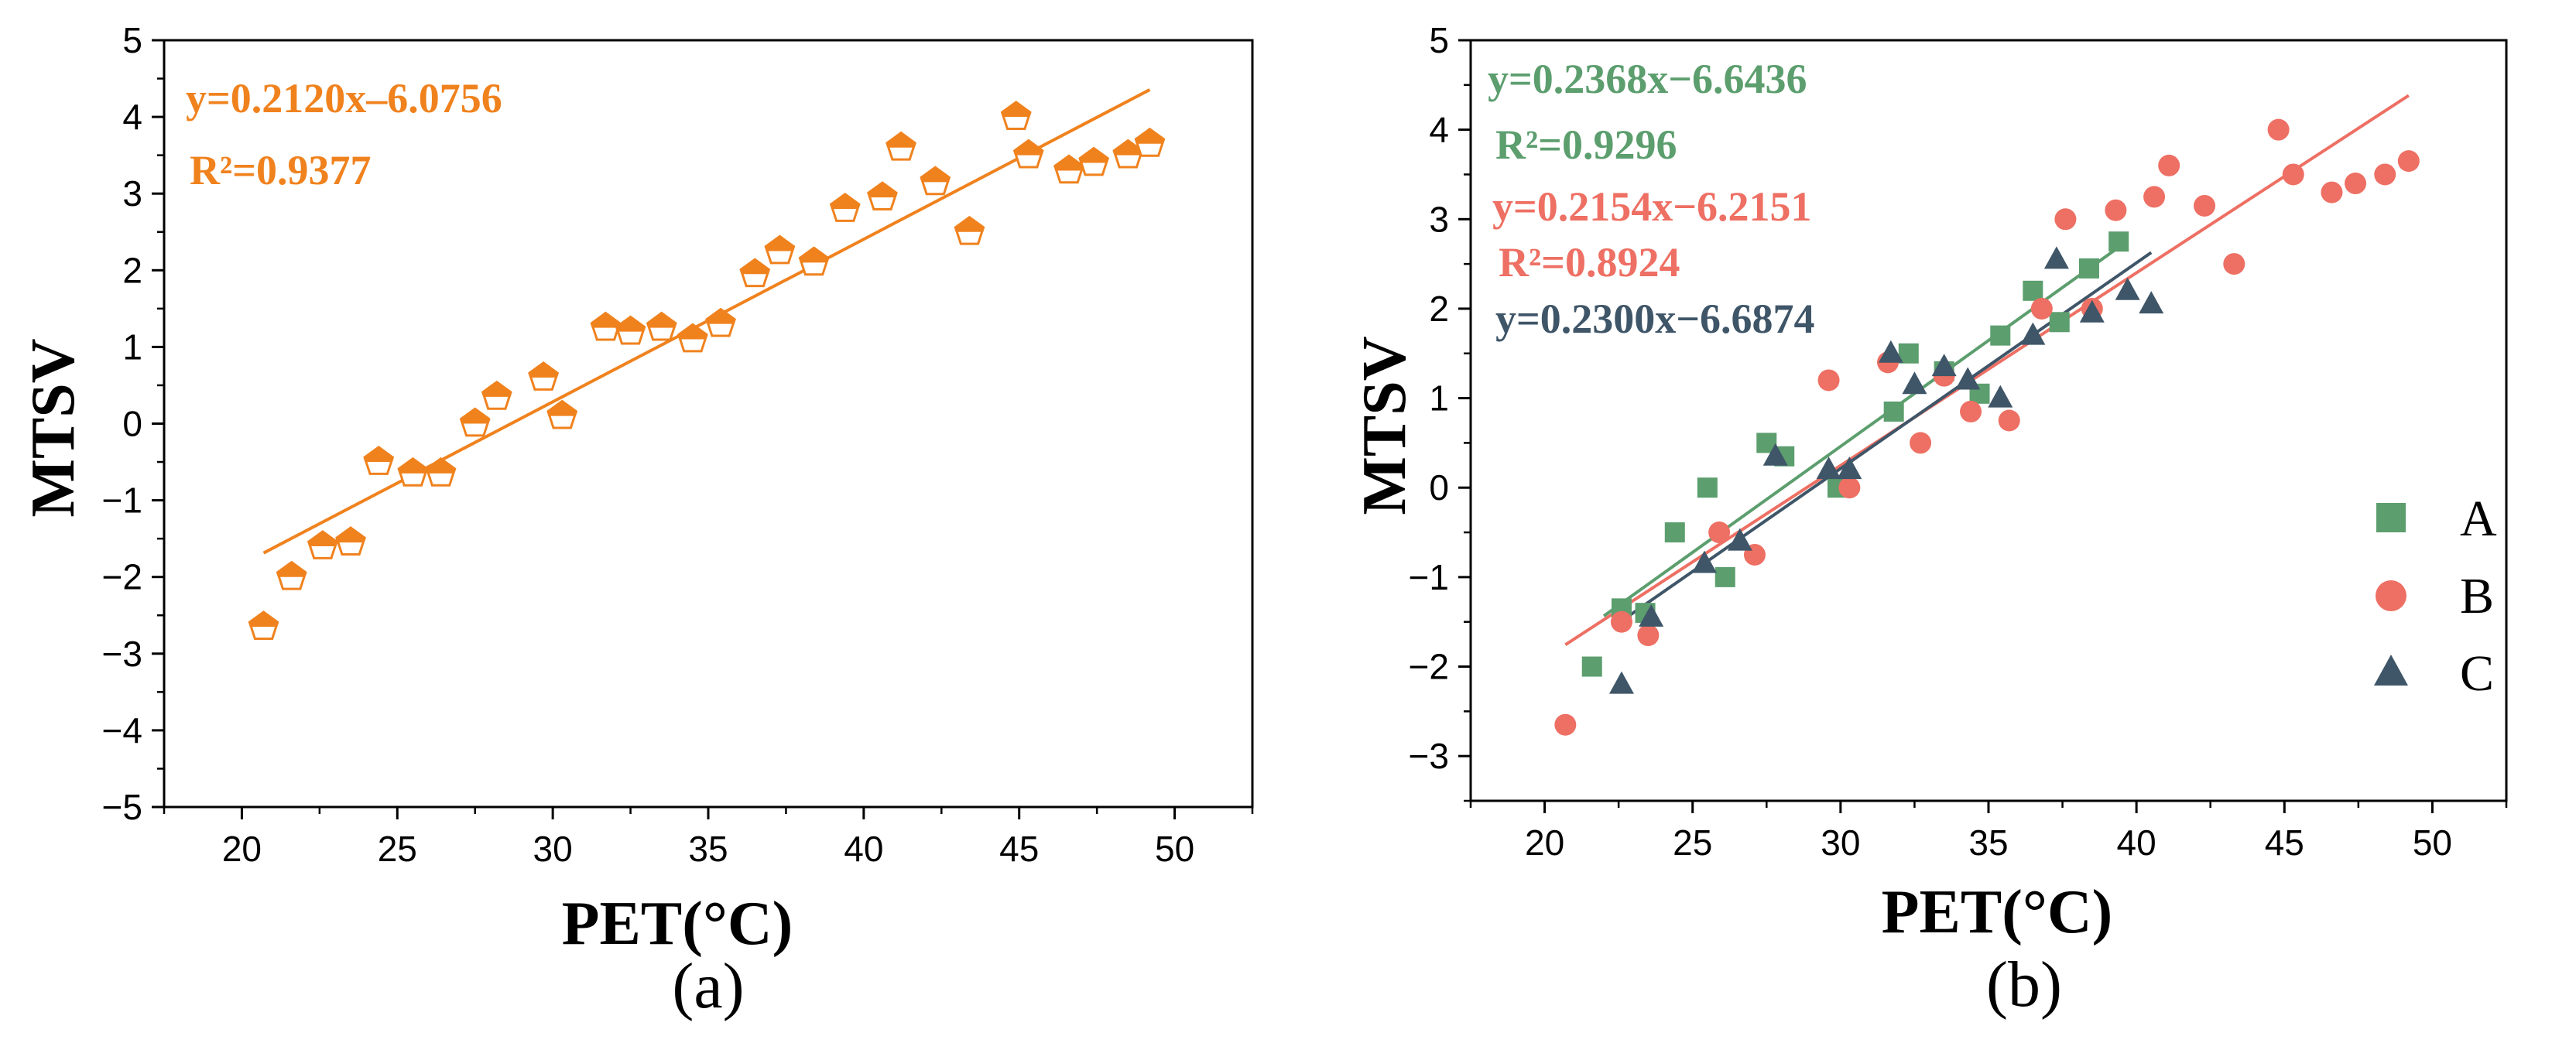  I want to click on panel-a-y-tick-label: 3, so click(132, 193).